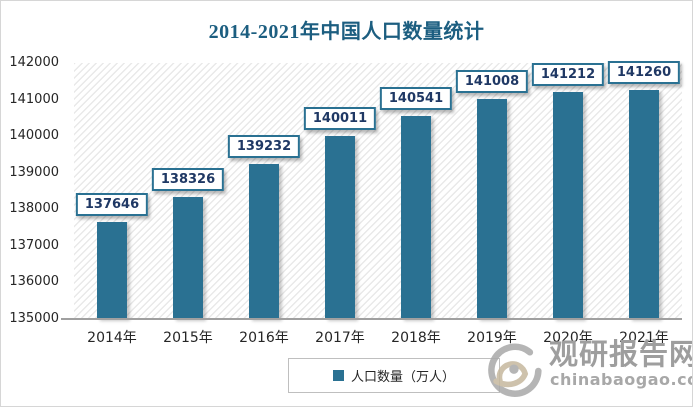 The height and width of the screenshot is (407, 693). Describe the element at coordinates (34, 318) in the screenshot. I see `y-axis-tick-label: 135000` at that location.